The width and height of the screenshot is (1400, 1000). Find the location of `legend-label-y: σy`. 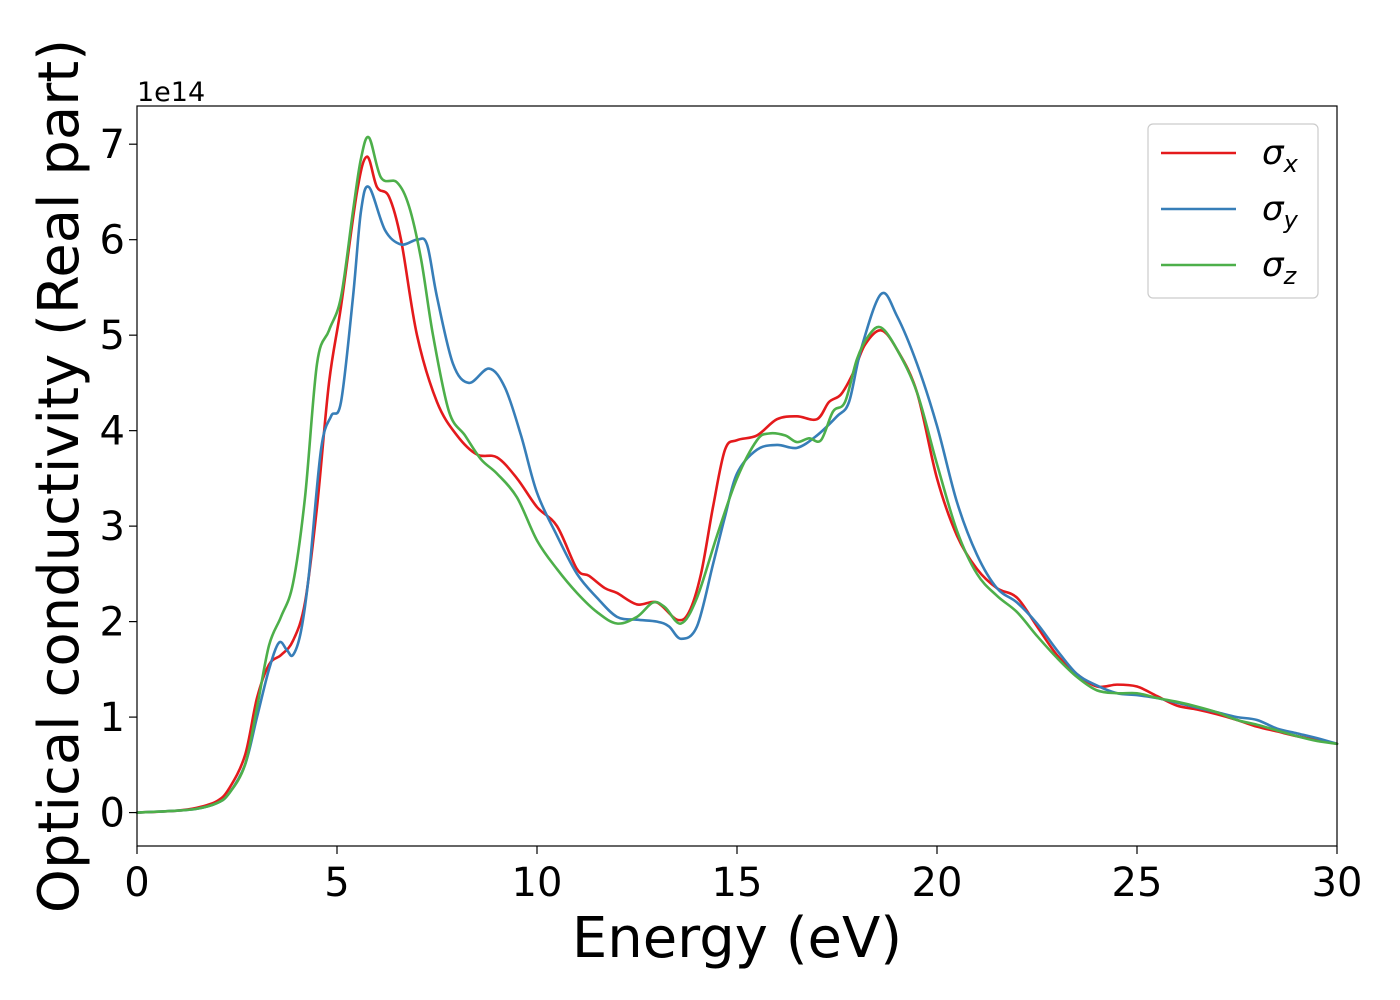

legend-label-y: σy is located at coordinates (1280, 211).